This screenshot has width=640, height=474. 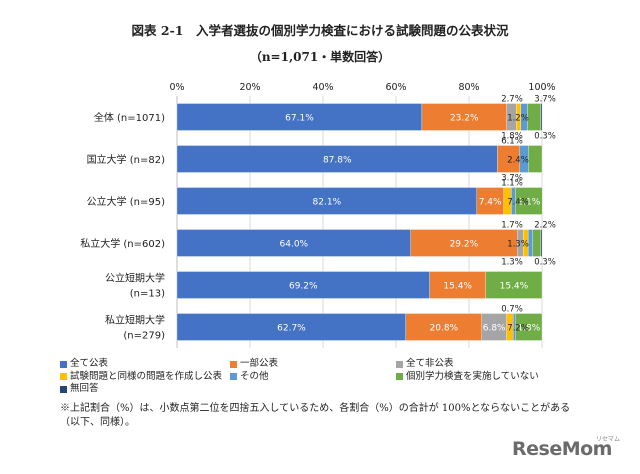 I want to click on x-tick-label: 40%, so click(x=322, y=87).